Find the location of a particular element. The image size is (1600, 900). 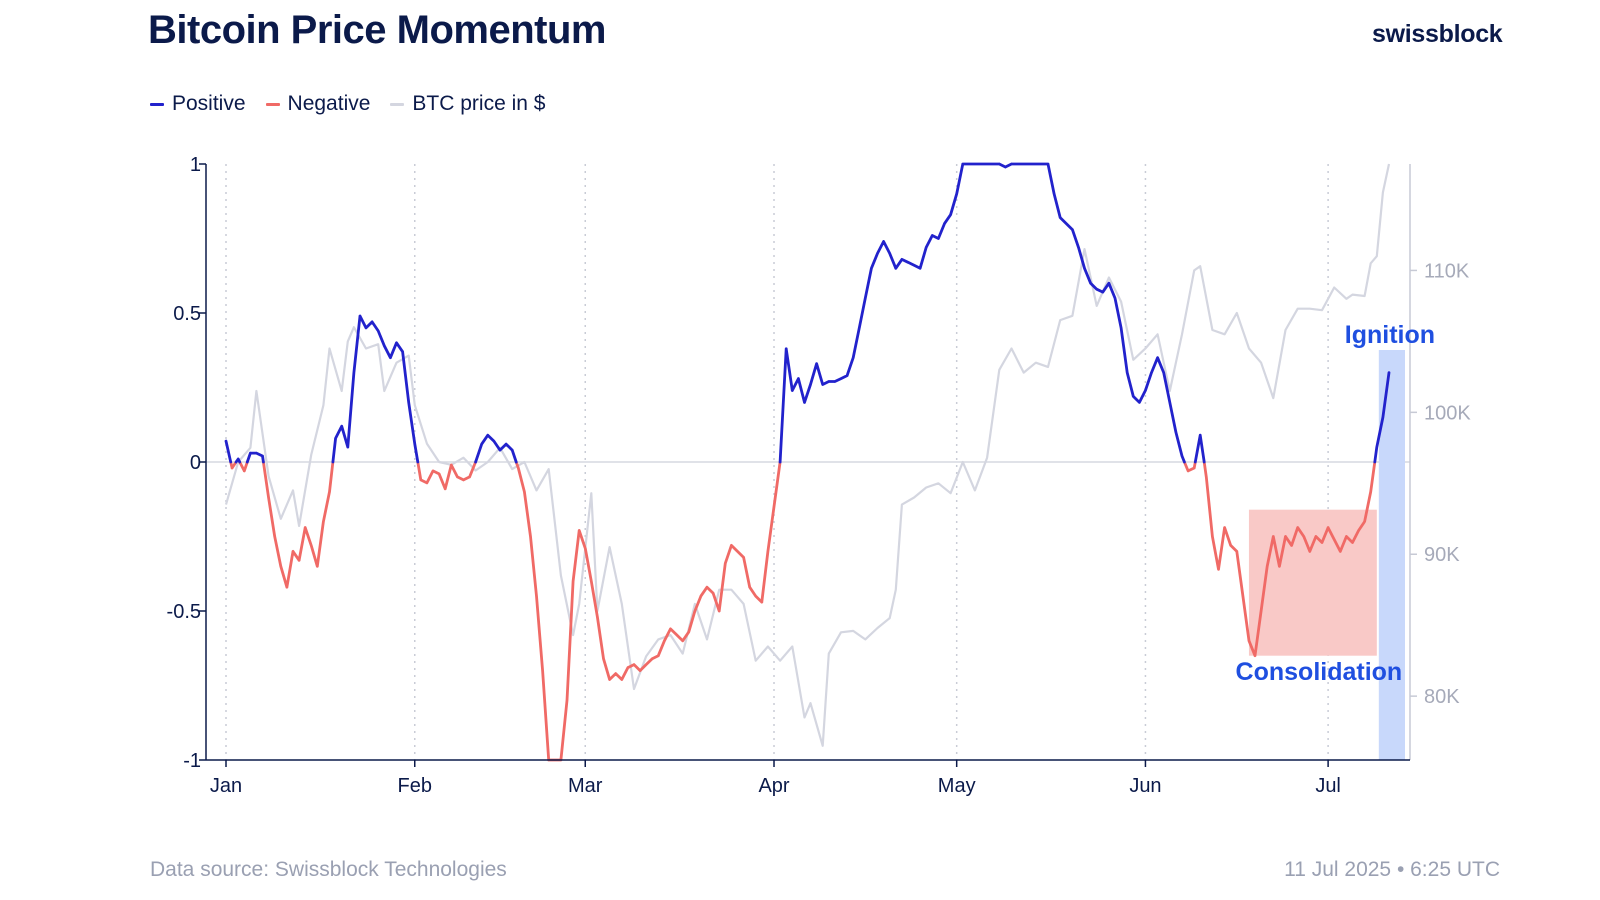

x-tick-label-4: May is located at coordinates (957, 786).